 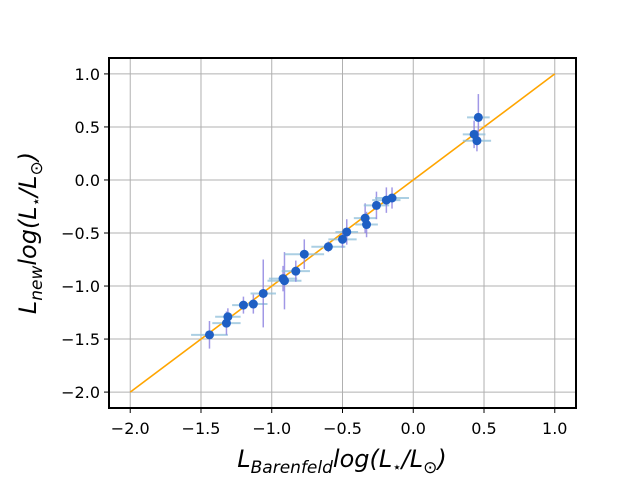 I want to click on x-tick-label: 1.0, so click(x=554, y=428).